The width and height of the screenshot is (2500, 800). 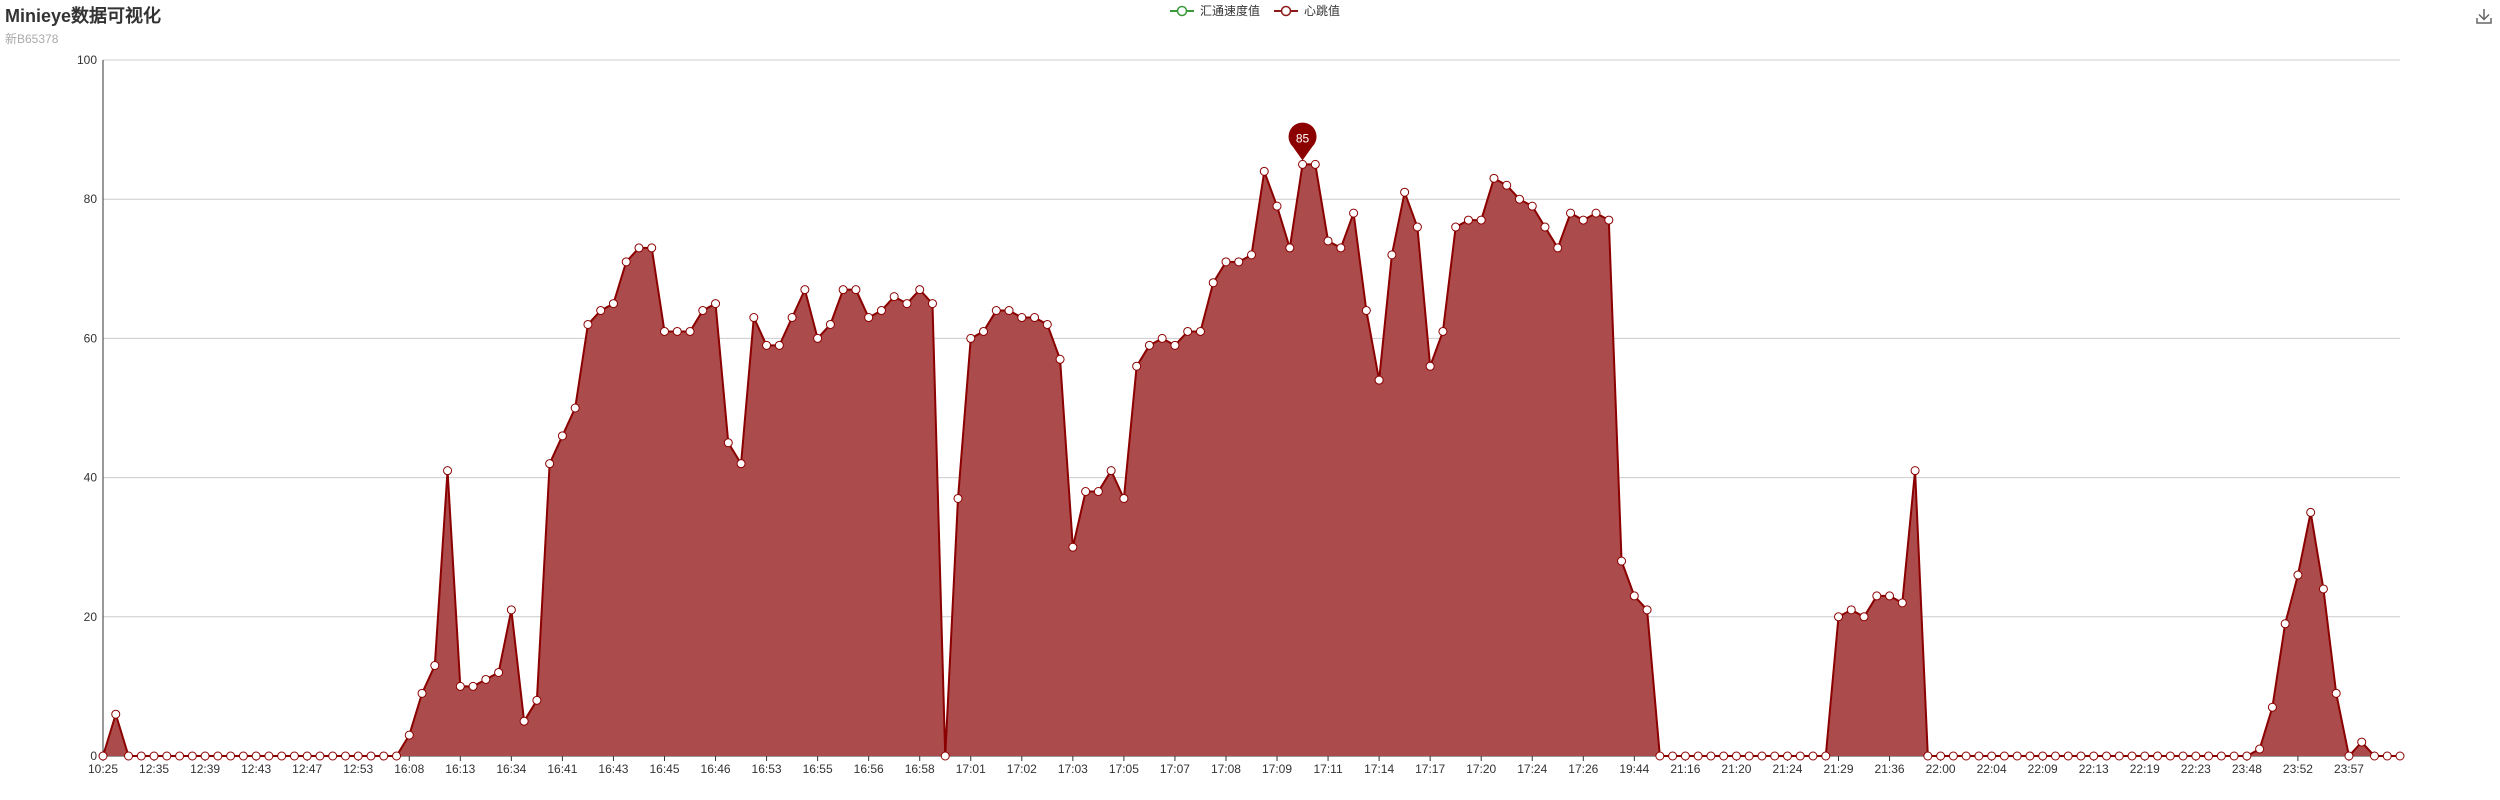 What do you see at coordinates (1838, 769) in the screenshot?
I see `x-tick-label: 21:29` at bounding box center [1838, 769].